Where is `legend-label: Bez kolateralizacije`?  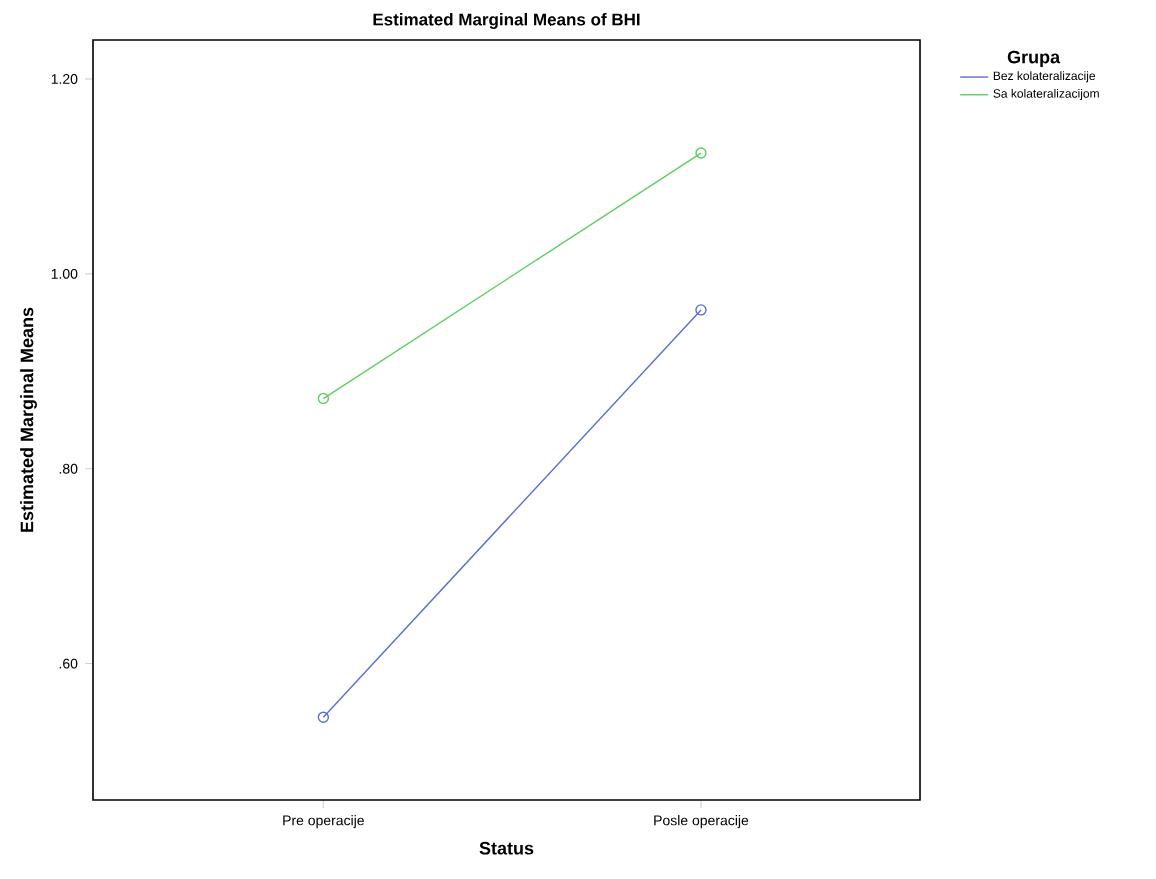 legend-label: Bez kolateralizacije is located at coordinates (1044, 77).